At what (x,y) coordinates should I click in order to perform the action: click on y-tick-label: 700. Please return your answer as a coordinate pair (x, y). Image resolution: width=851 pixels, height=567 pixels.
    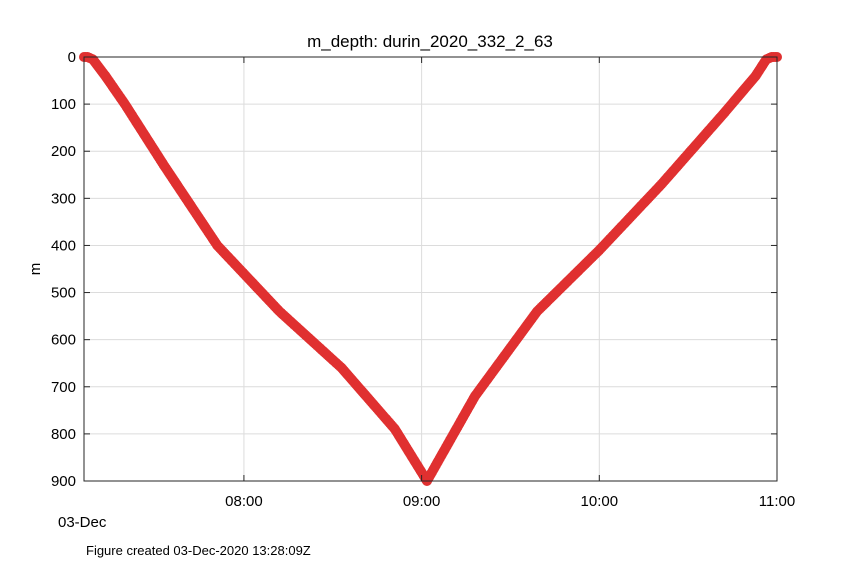
    Looking at the image, I should click on (63, 387).